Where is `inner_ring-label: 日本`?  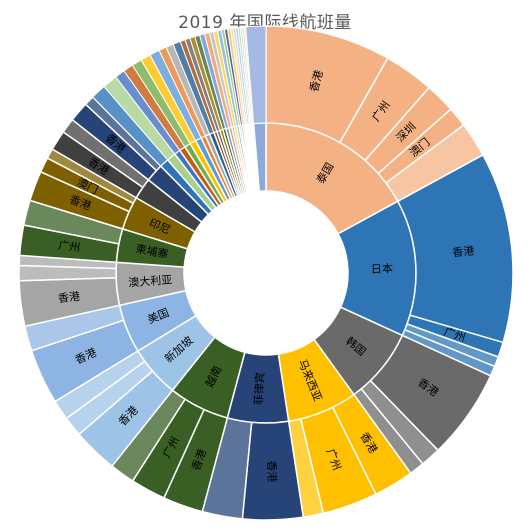
inner_ring-label: 日本 is located at coordinates (382, 268).